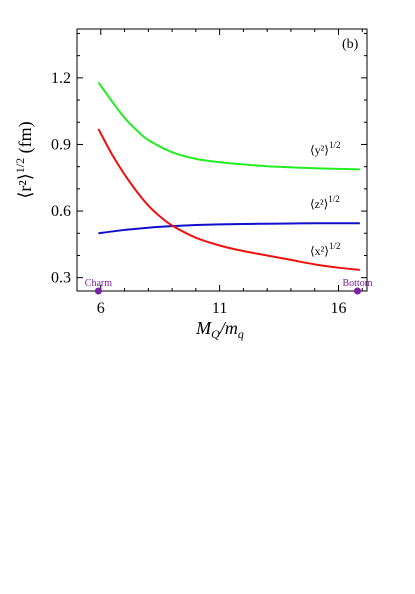 The width and height of the screenshot is (415, 594). What do you see at coordinates (101, 308) in the screenshot?
I see `x-tick-label: 6` at bounding box center [101, 308].